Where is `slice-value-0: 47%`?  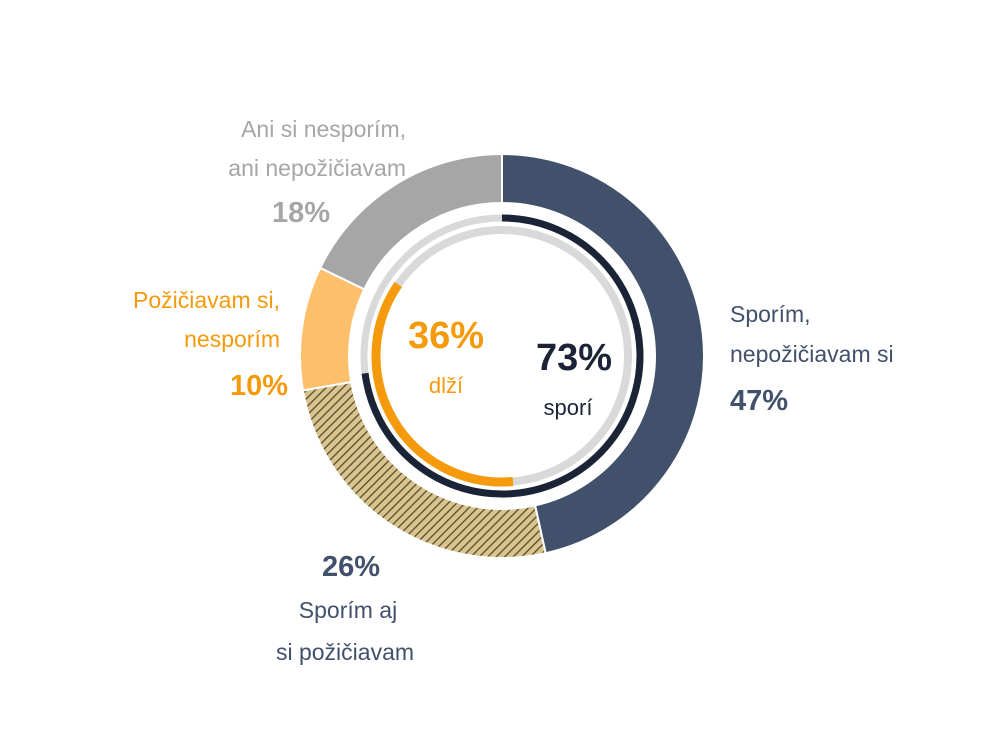 slice-value-0: 47% is located at coordinates (759, 401).